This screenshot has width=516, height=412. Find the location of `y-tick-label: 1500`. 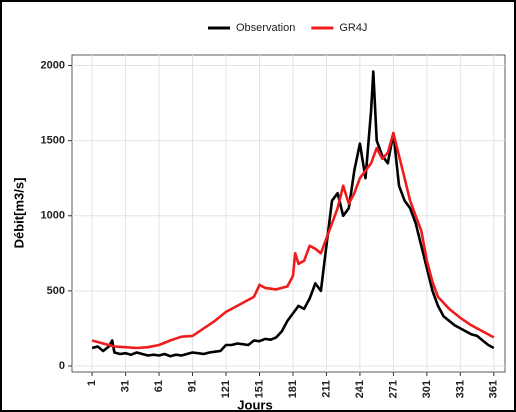

y-tick-label: 1500 is located at coordinates (53, 141).